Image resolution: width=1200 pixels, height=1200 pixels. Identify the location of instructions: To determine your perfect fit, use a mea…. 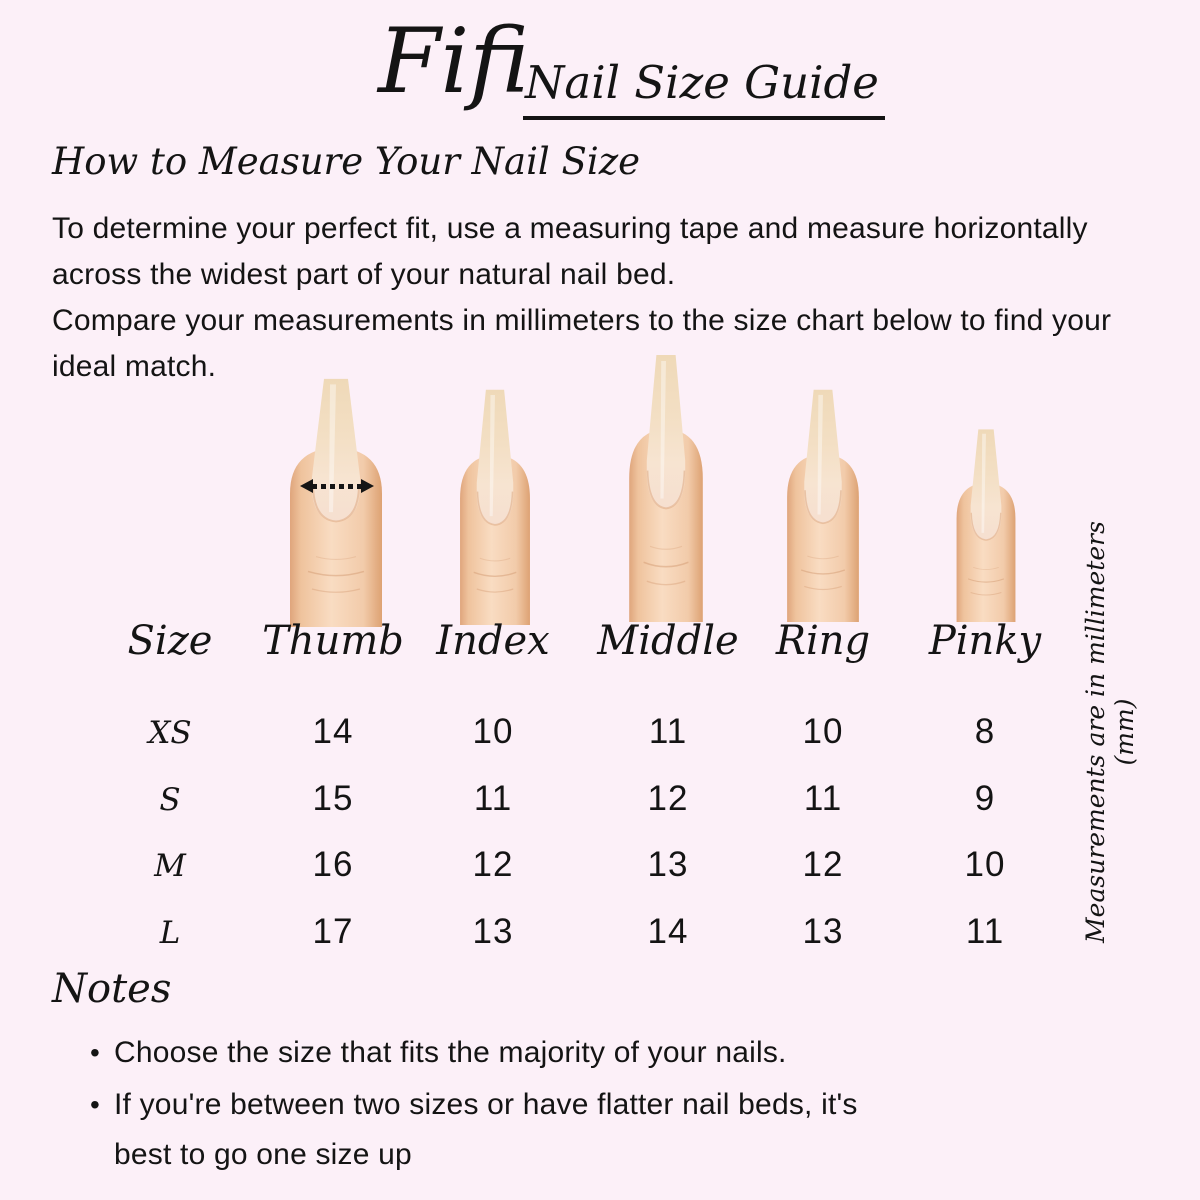
(609, 298).